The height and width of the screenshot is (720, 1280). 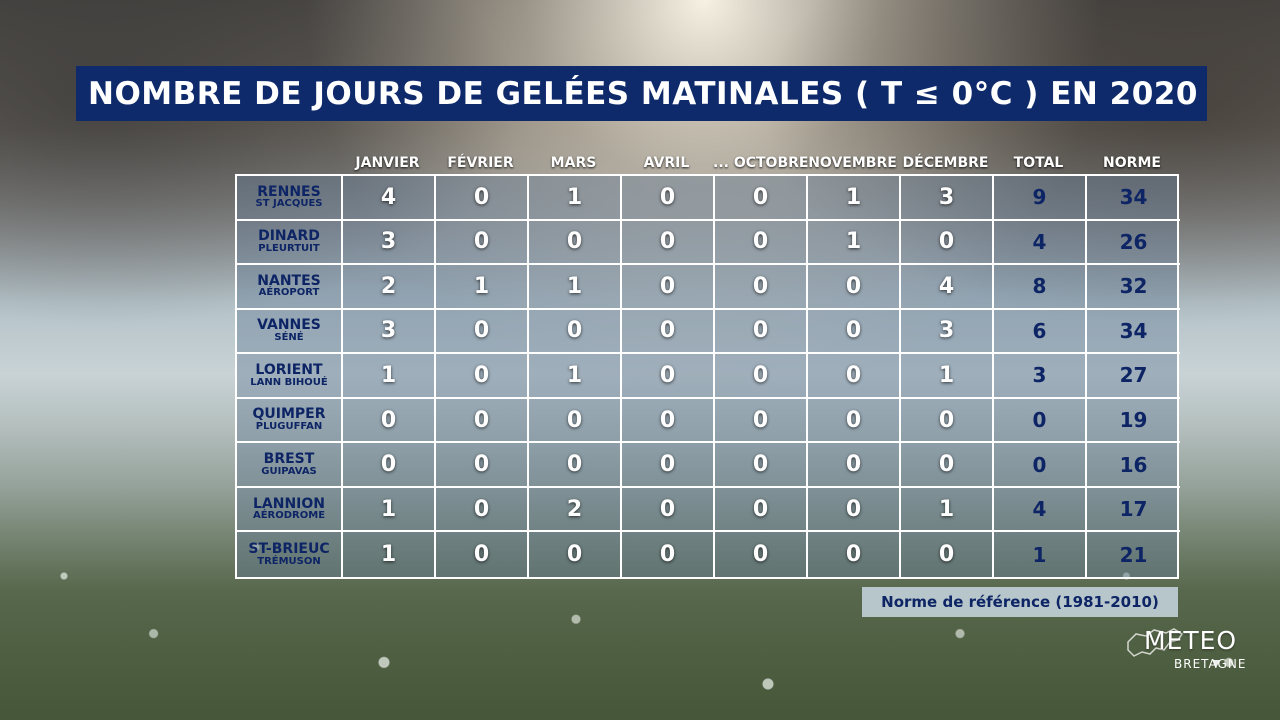 I want to click on station-cell: LANNION AÉRODROME, so click(x=290, y=510).